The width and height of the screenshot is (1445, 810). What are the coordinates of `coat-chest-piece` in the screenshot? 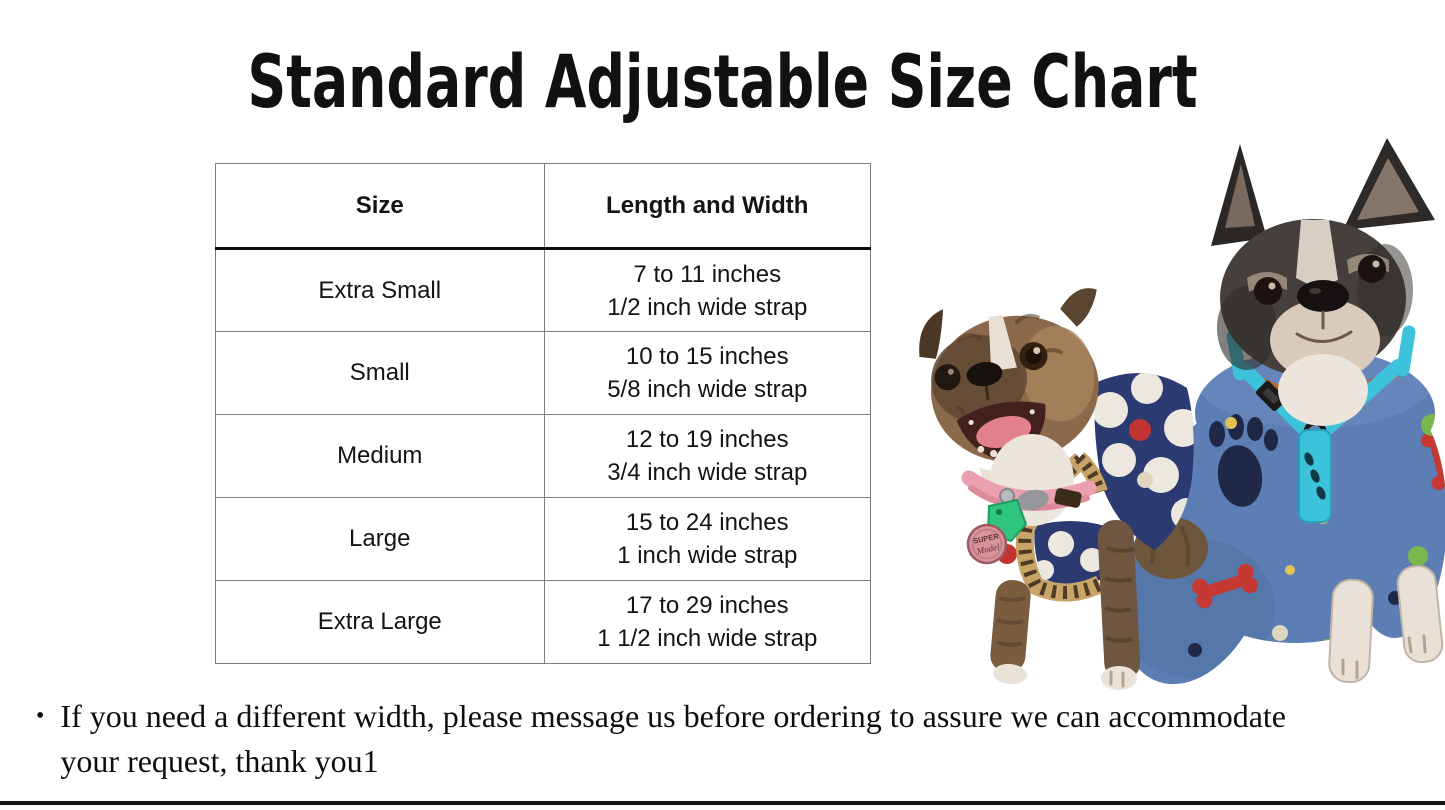 It's located at (1052, 553).